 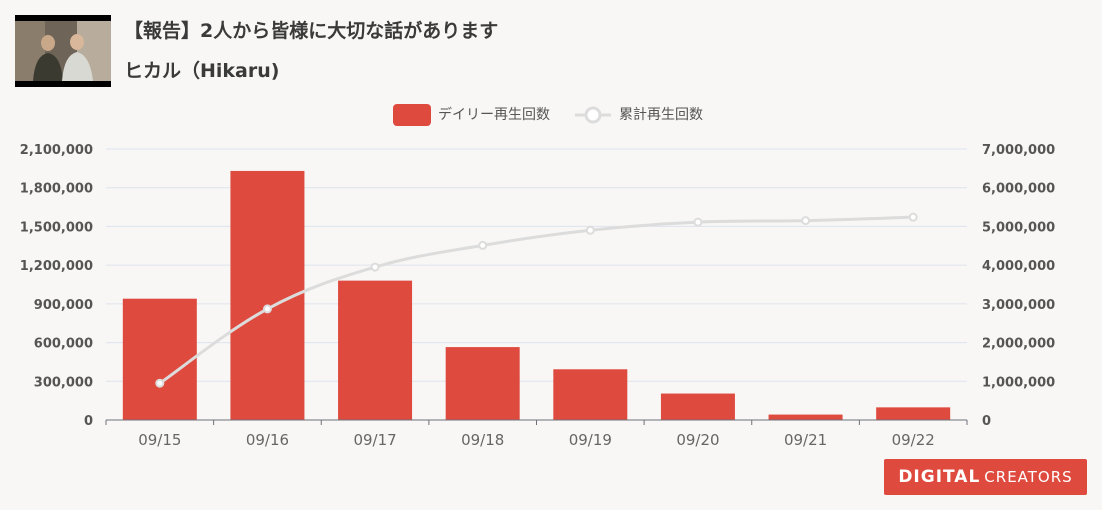 What do you see at coordinates (56, 266) in the screenshot?
I see `left-tick-label: 1,200,000` at bounding box center [56, 266].